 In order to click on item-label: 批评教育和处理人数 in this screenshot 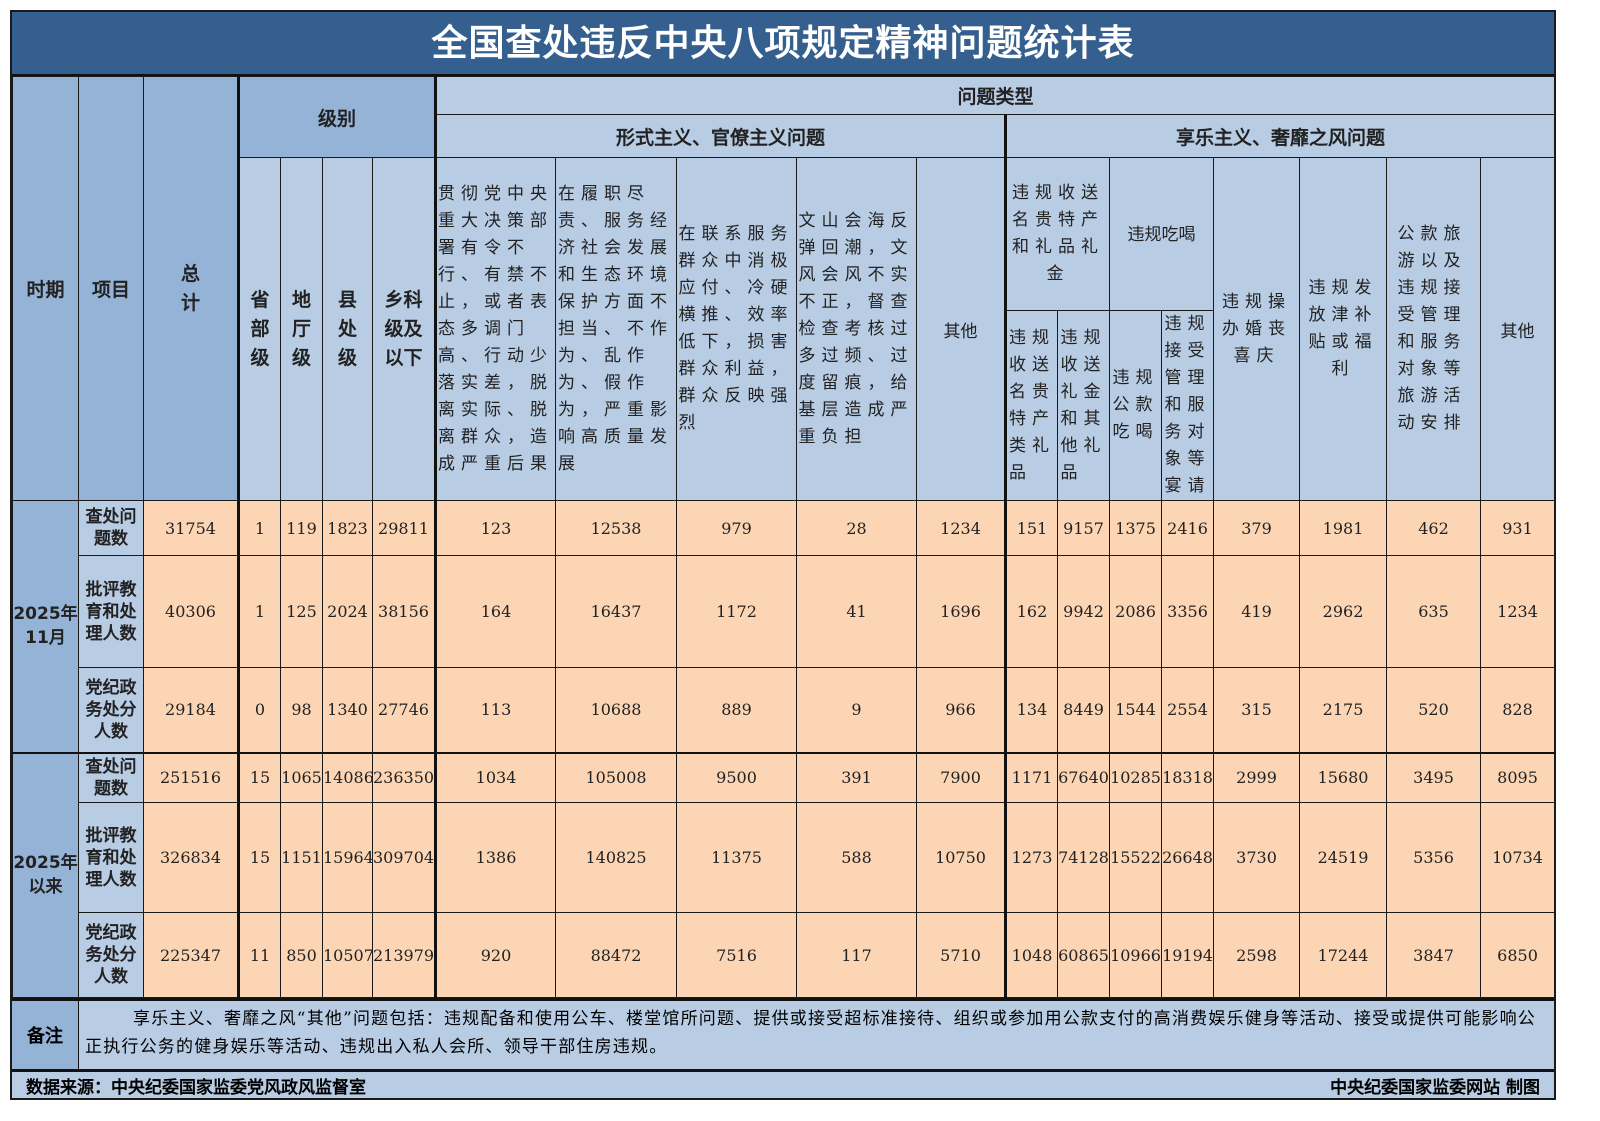, I will do `click(111, 857)`.